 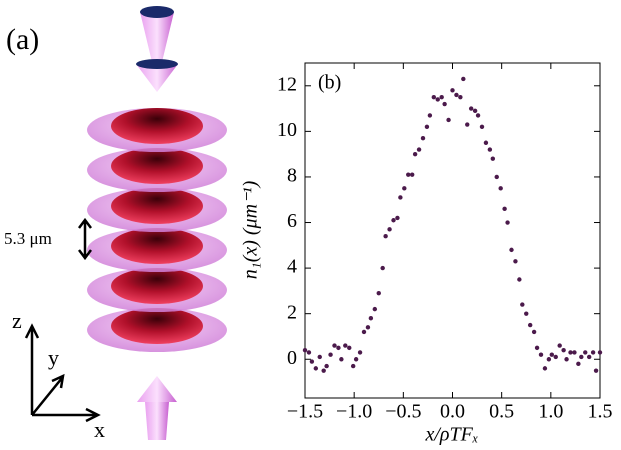 What do you see at coordinates (28, 238) in the screenshot?
I see `spacing-label: 5.3 μm` at bounding box center [28, 238].